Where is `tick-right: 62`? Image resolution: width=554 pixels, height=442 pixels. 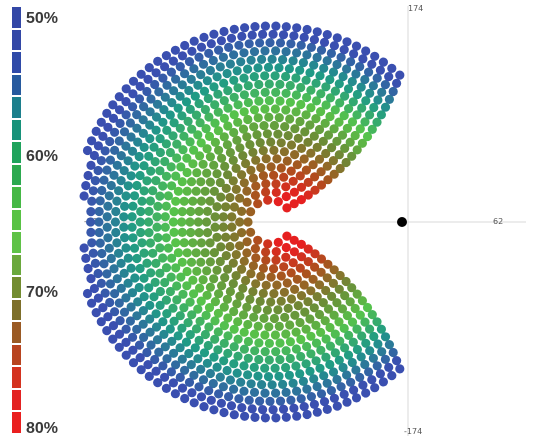
tick-right: 62 is located at coordinates (498, 221).